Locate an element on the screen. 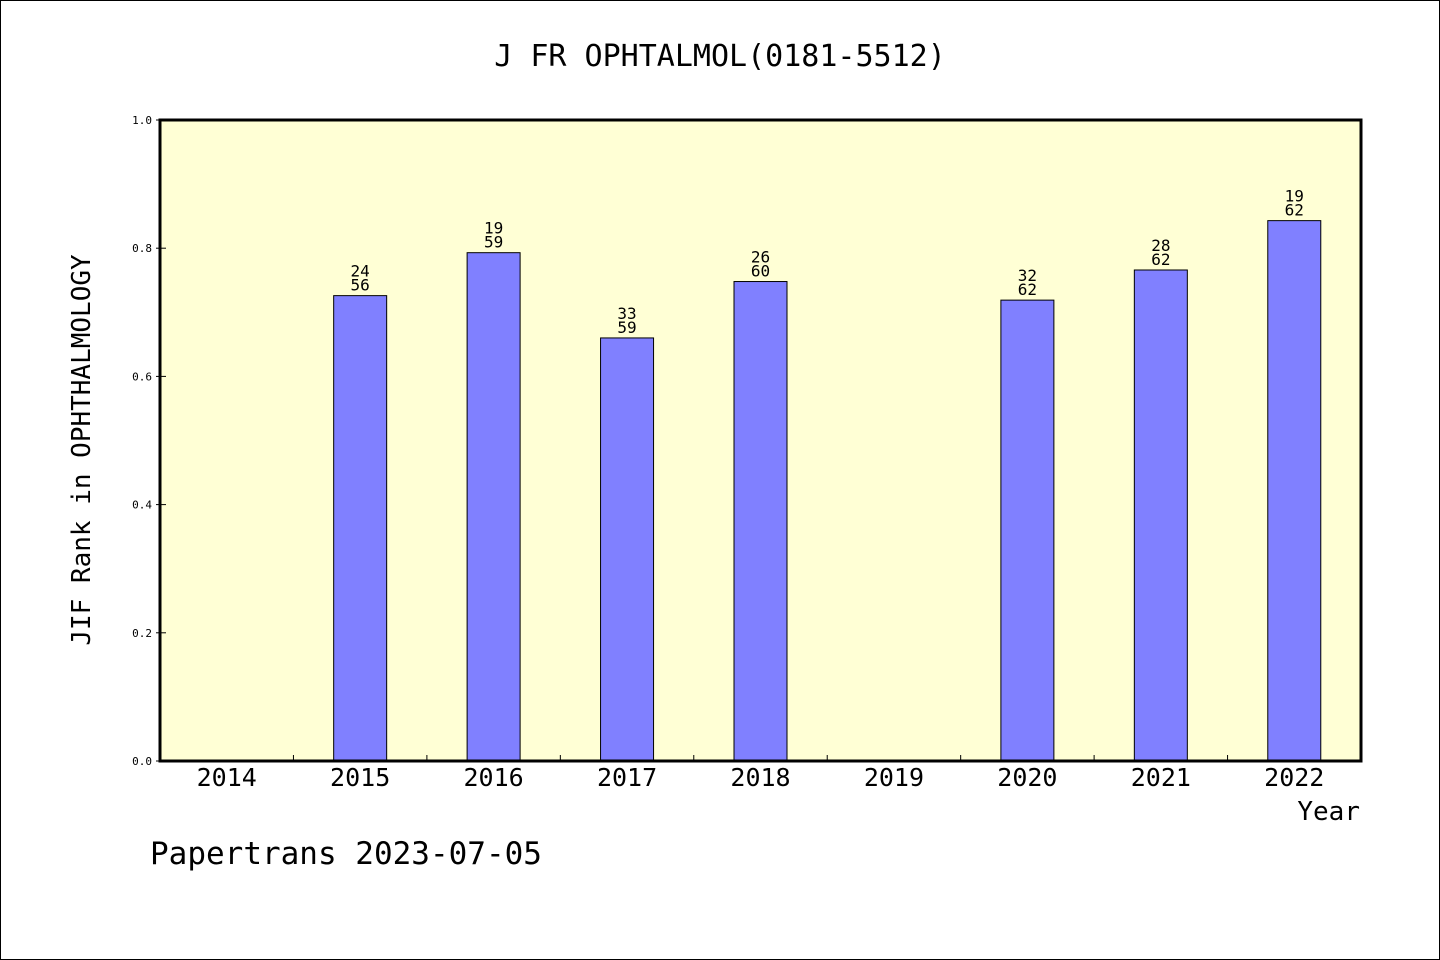 The height and width of the screenshot is (960, 1440). x-tick-label: 2022 is located at coordinates (1294, 777).